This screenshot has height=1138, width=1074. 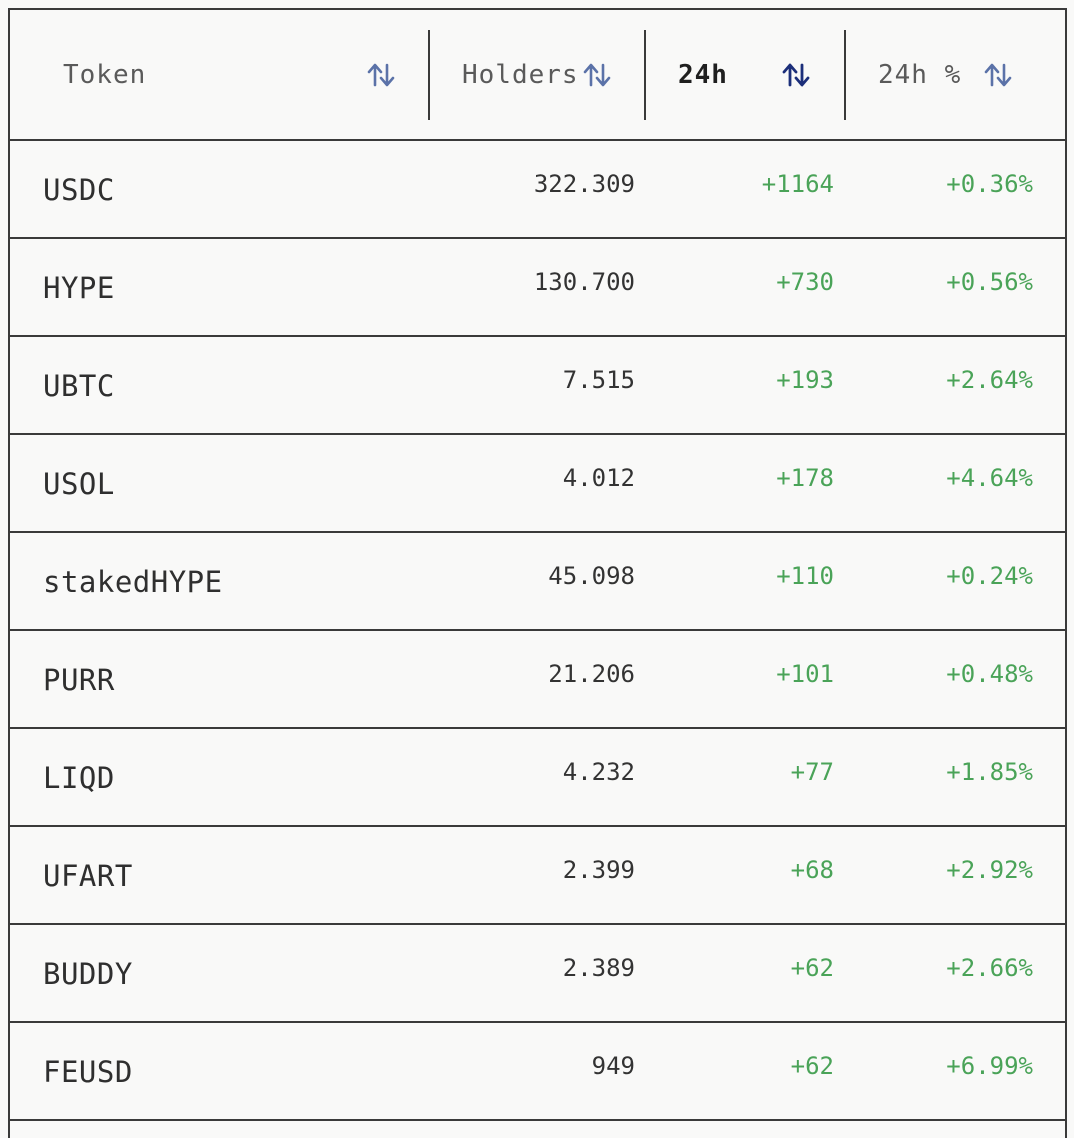 What do you see at coordinates (537, 974) in the screenshot?
I see `table-row: BUDDY 2.389 +62 +2.66%` at bounding box center [537, 974].